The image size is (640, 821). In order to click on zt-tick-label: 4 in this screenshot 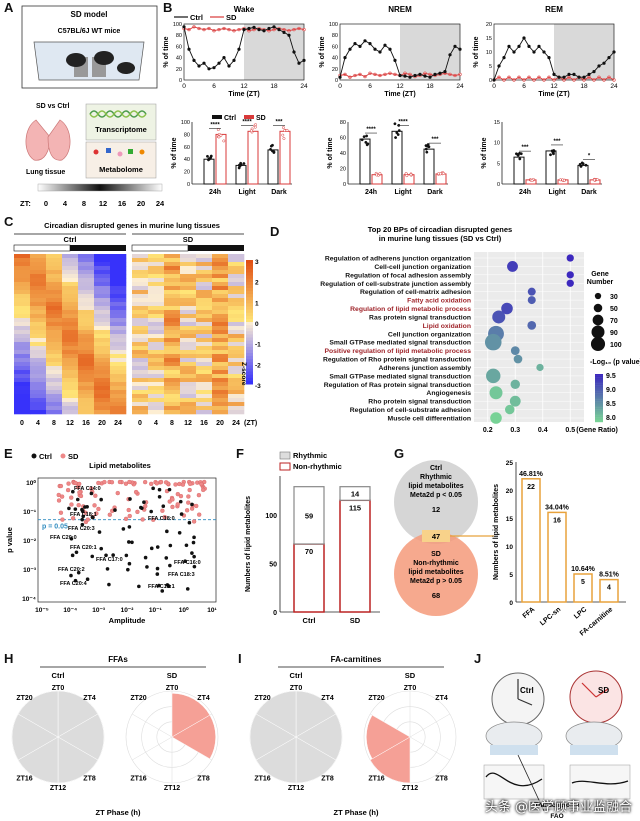, I will do `click(65, 203)`.